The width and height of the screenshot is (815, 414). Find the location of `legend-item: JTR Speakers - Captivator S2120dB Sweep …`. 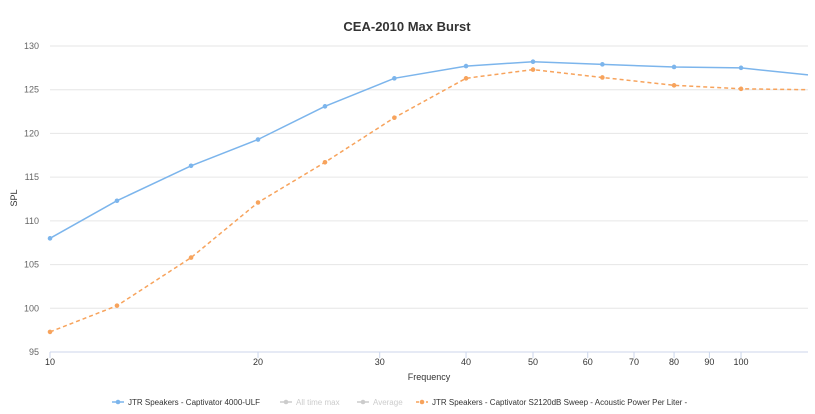

legend-item: JTR Speakers - Captivator S2120dB Sweep … is located at coordinates (552, 402).